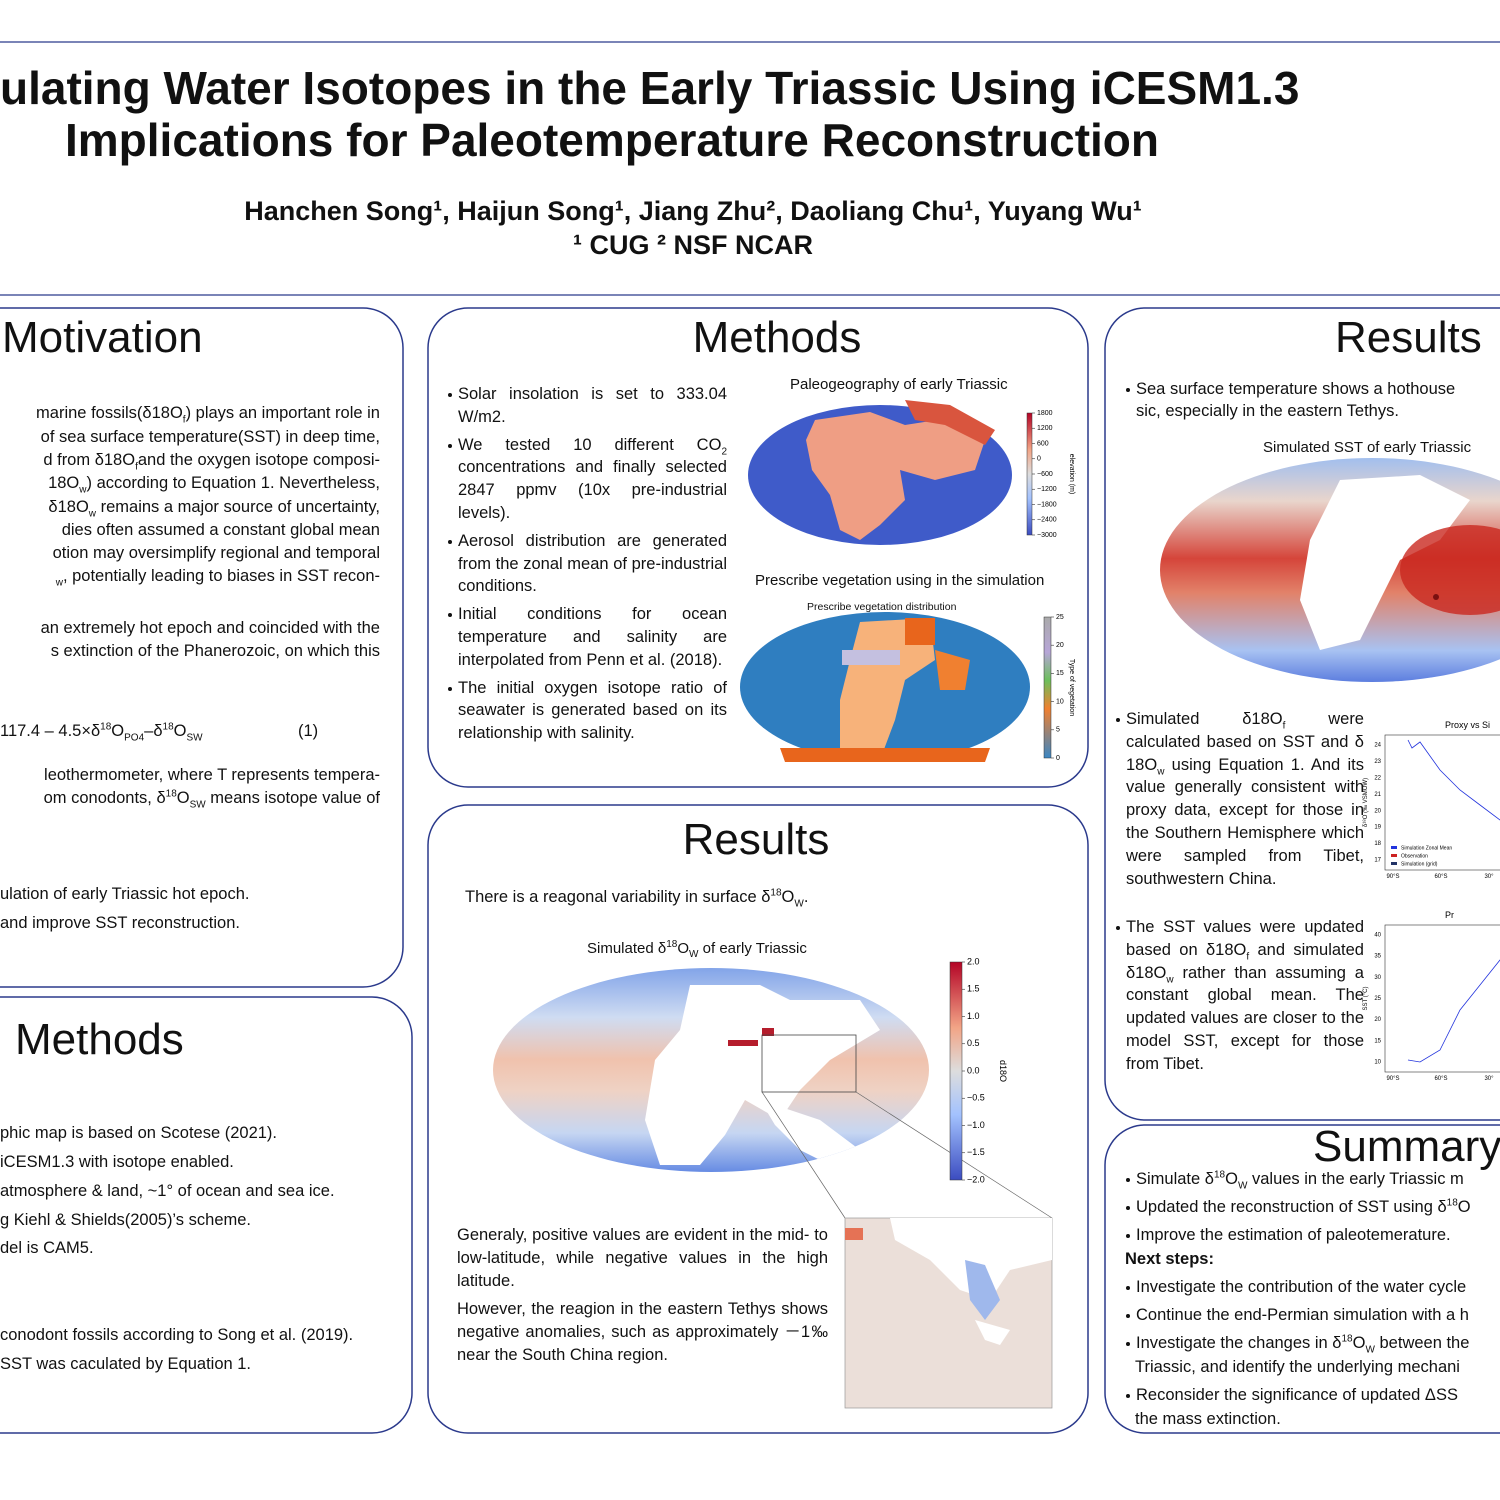  What do you see at coordinates (1060, 701) in the screenshot?
I see `colorbar-tick-label: 10` at bounding box center [1060, 701].